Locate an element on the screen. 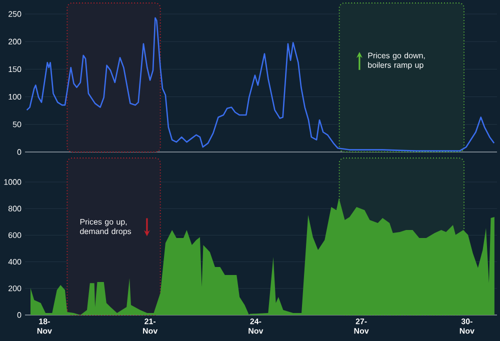  annotation: Prices go up, demand drops is located at coordinates (106, 227).